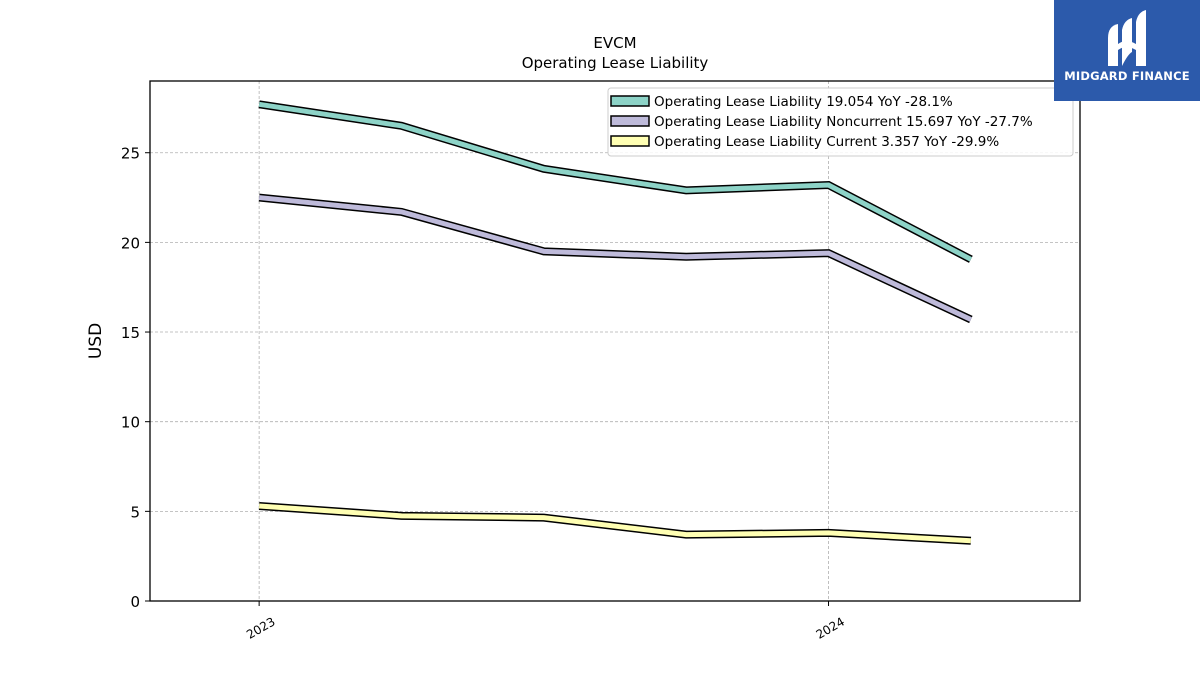 The height and width of the screenshot is (675, 1200). What do you see at coordinates (96, 341) in the screenshot?
I see `y-axis-label: USD` at bounding box center [96, 341].